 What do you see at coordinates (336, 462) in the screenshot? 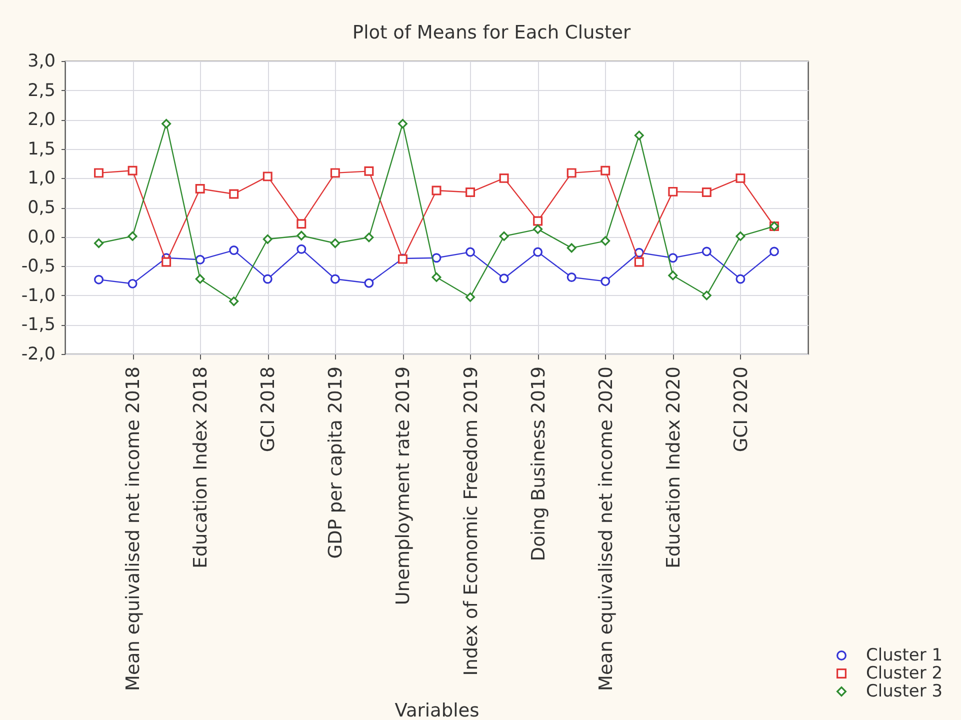
I see `x-tick-label: GDP per capita 2019` at bounding box center [336, 462].